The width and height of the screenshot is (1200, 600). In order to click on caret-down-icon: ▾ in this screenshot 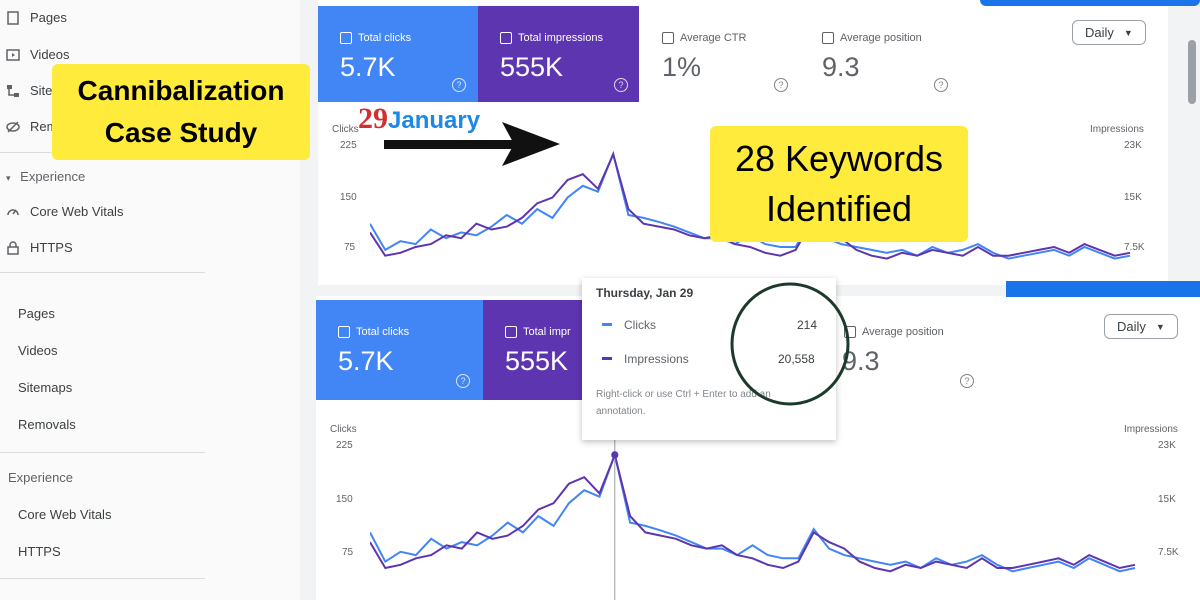, I will do `click(8, 178)`.